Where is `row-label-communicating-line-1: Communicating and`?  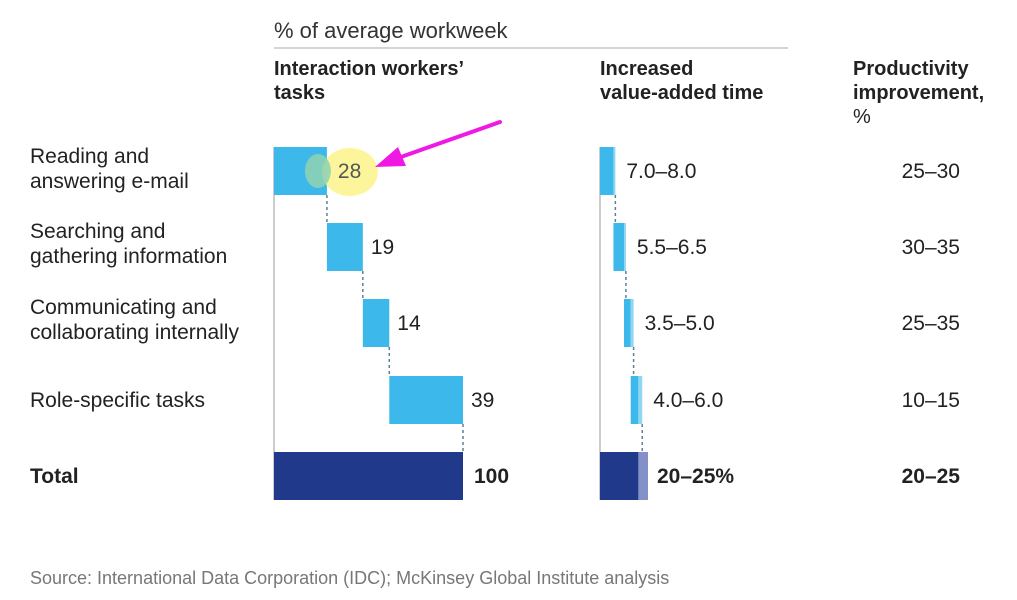
row-label-communicating-line-1: Communicating and is located at coordinates (123, 307).